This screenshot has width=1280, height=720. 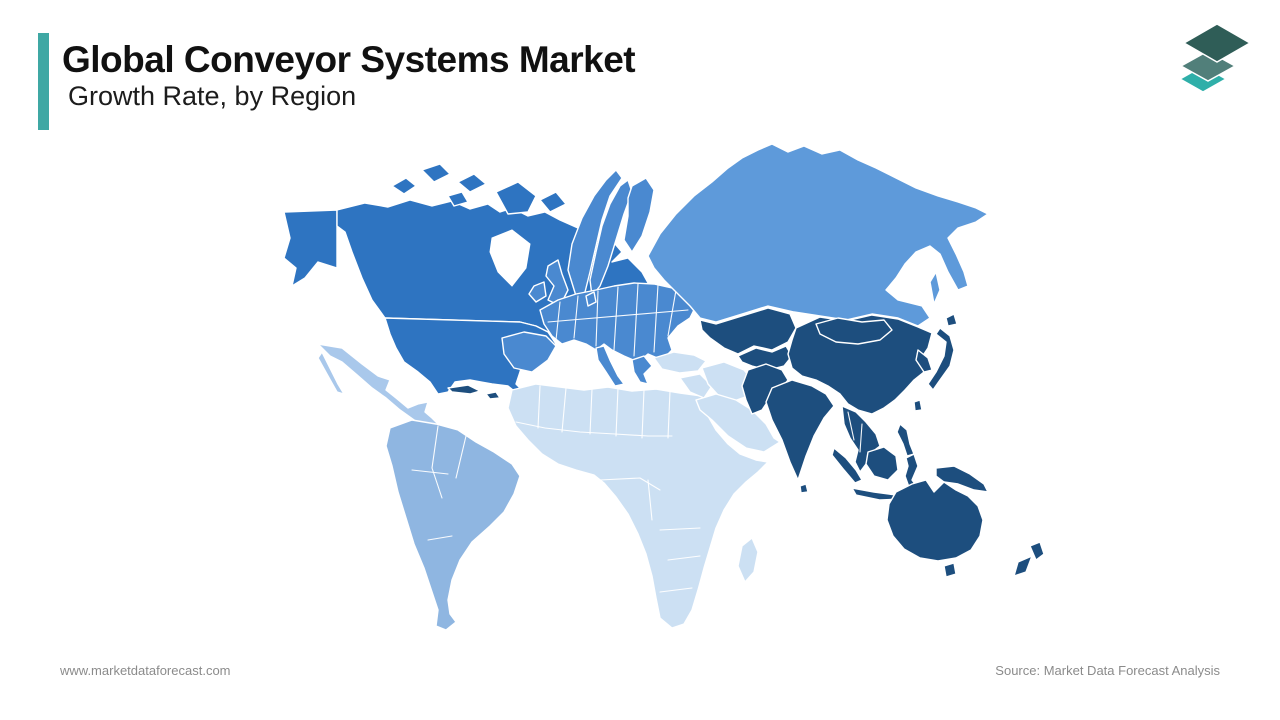 I want to click on country-finland, so click(x=639, y=215).